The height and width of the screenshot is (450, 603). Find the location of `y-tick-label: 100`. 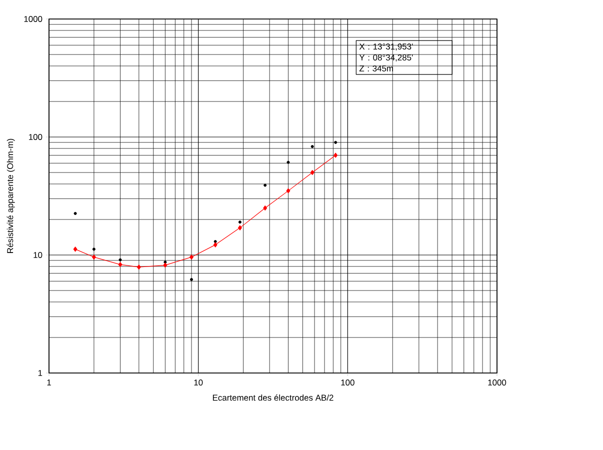

y-tick-label: 100 is located at coordinates (35, 137).